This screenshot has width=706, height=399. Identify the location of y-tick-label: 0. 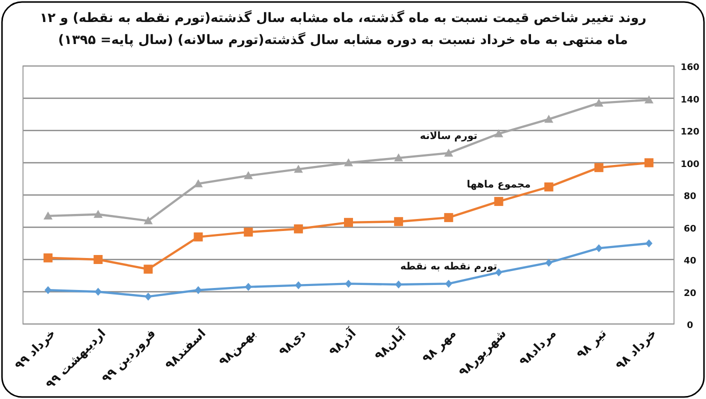
(690, 326).